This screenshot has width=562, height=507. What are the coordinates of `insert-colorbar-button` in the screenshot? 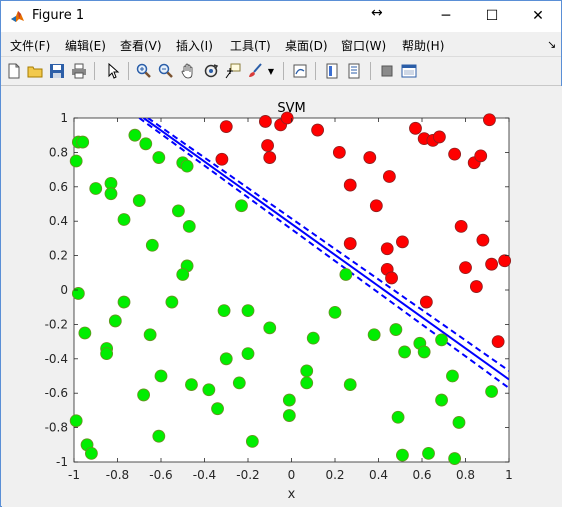 It's located at (332, 71).